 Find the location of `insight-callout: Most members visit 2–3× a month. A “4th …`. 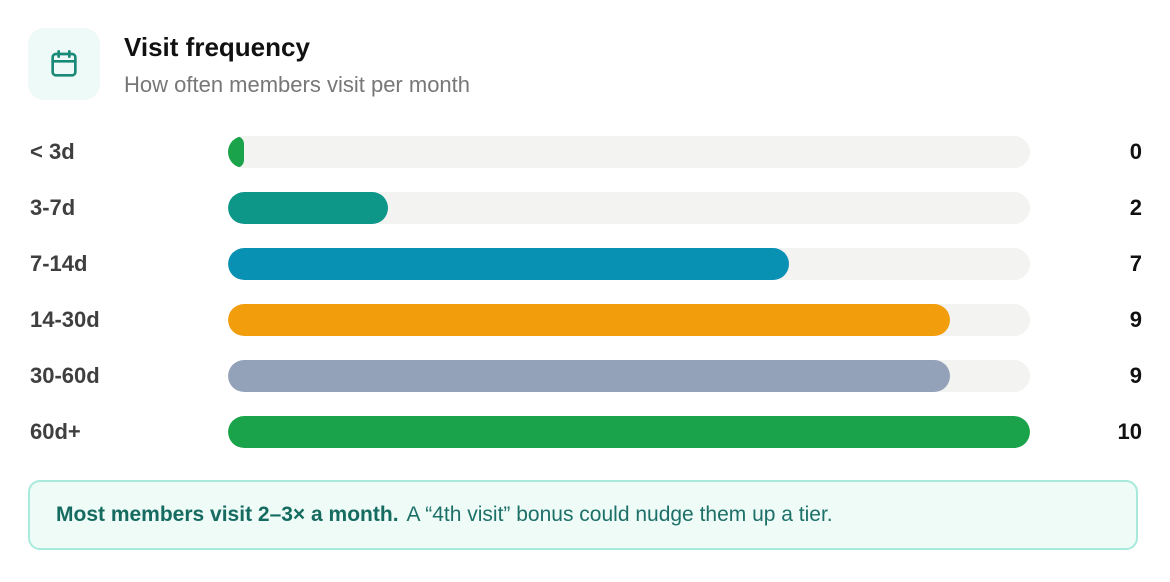

insight-callout: Most members visit 2–3× a month. A “4th … is located at coordinates (583, 515).